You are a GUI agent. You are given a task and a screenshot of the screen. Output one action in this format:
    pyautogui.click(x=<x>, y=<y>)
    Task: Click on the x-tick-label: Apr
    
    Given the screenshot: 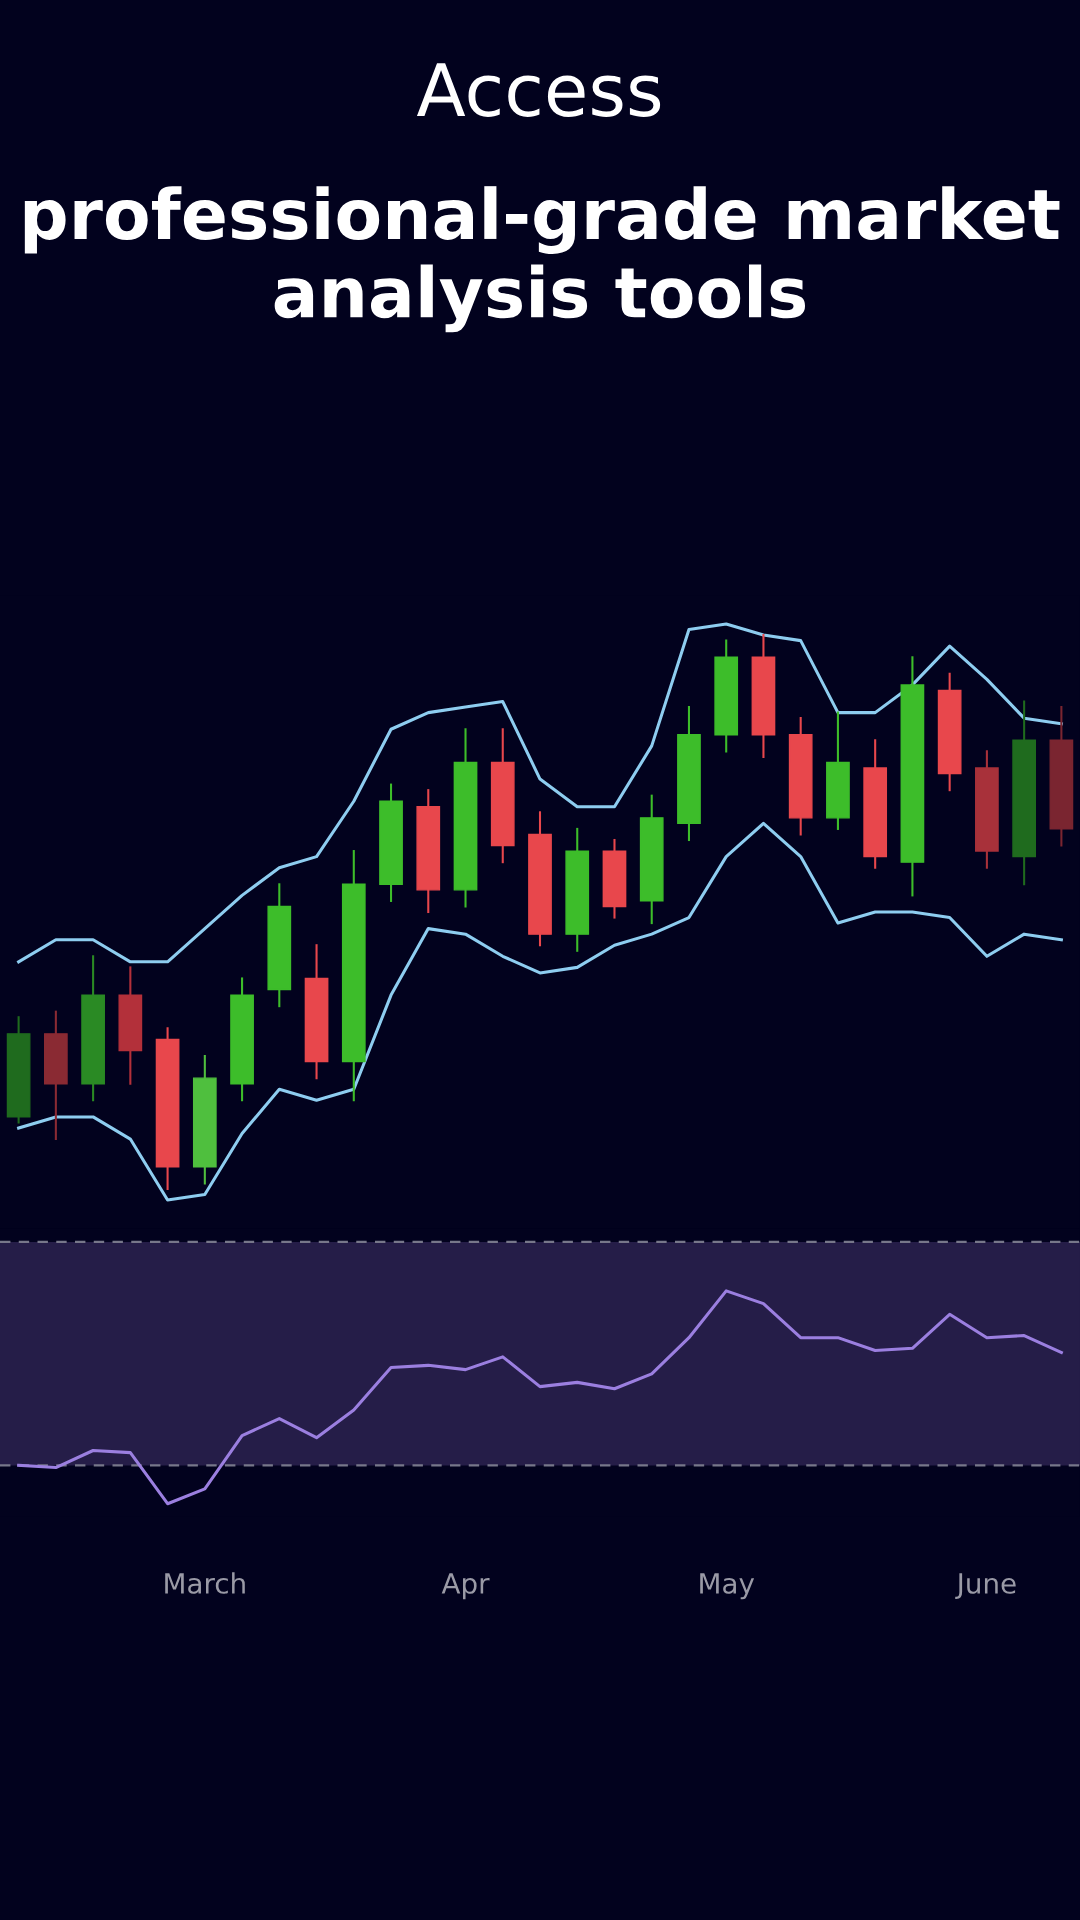 What is the action you would take?
    pyautogui.click(x=465, y=1586)
    